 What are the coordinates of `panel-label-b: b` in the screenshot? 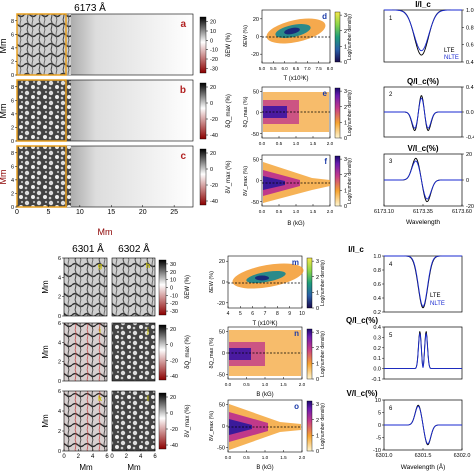 It's located at (183, 90).